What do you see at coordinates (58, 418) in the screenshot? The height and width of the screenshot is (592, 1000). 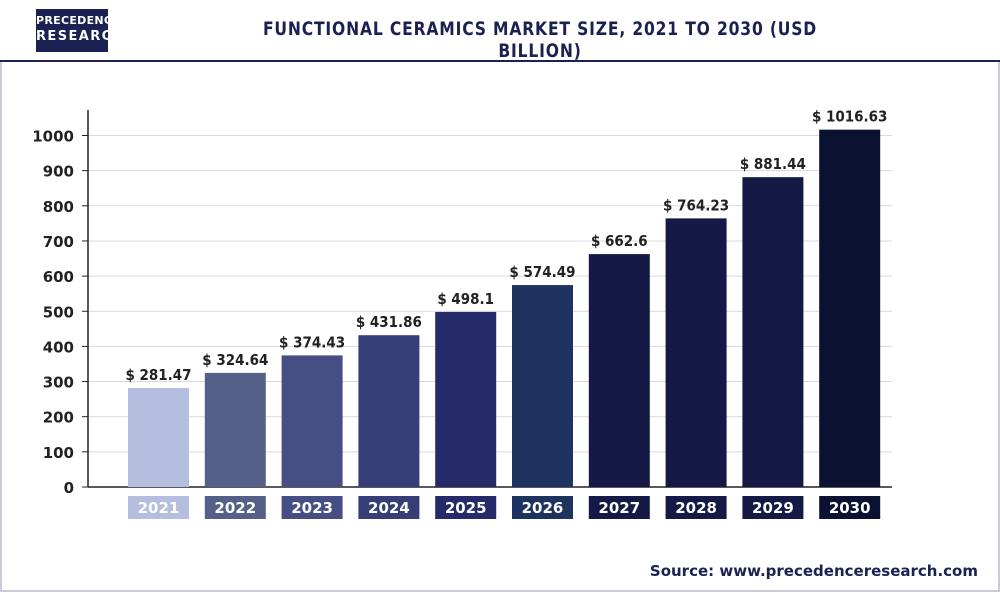 I see `y-tick-label: 200` at bounding box center [58, 418].